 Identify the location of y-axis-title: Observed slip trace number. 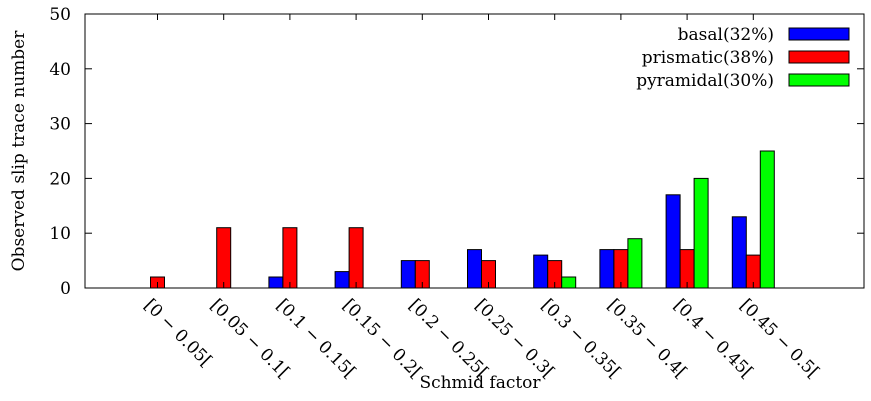
(19, 151).